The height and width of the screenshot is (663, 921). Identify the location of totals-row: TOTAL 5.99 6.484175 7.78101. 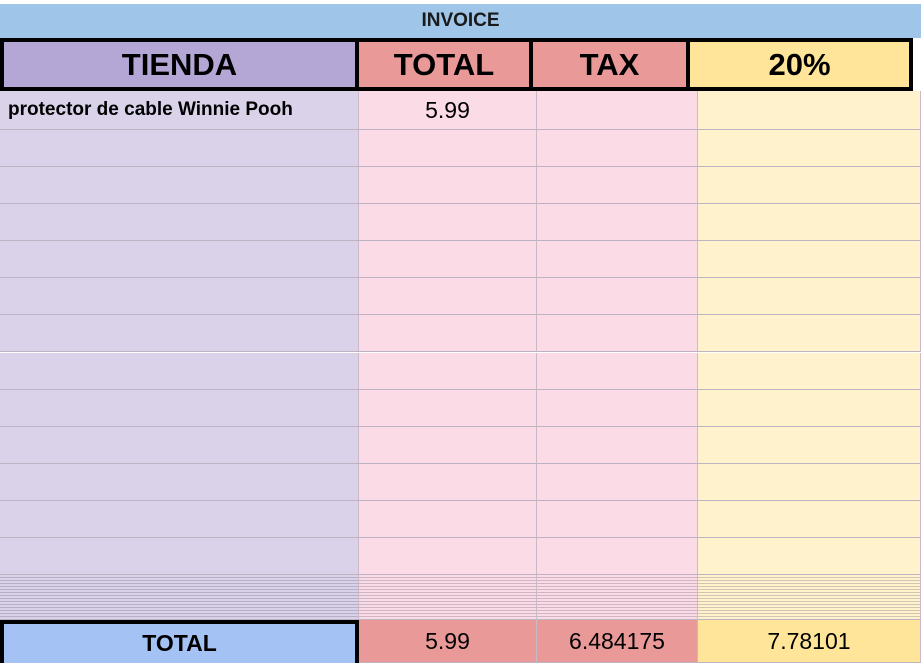
(460, 641).